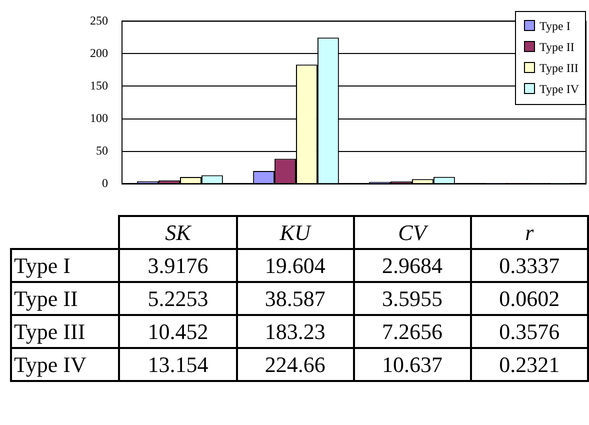 Image resolution: width=589 pixels, height=425 pixels. I want to click on data-label: 10.452, so click(178, 331).